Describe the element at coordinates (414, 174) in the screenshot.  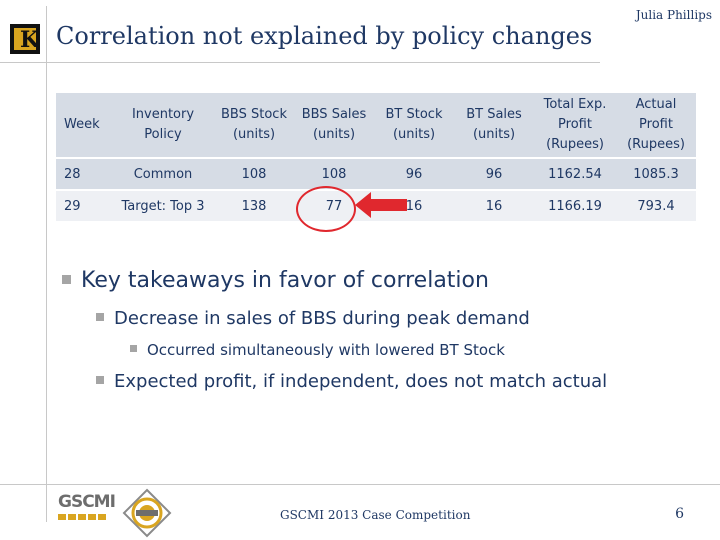
I see `cell-bt-stock: 96` at that location.